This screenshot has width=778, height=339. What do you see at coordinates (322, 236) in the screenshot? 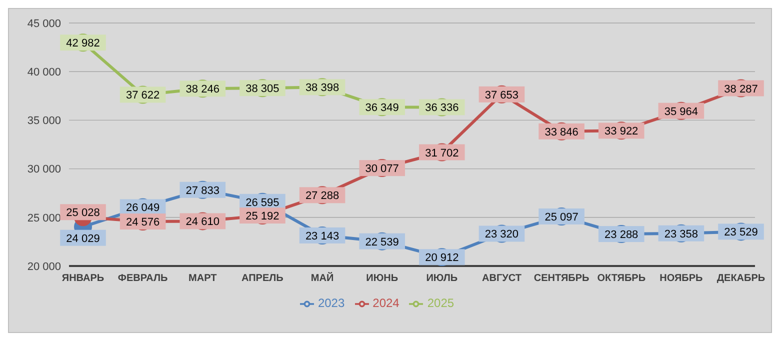
I see `data-label: 23 143` at bounding box center [322, 236].